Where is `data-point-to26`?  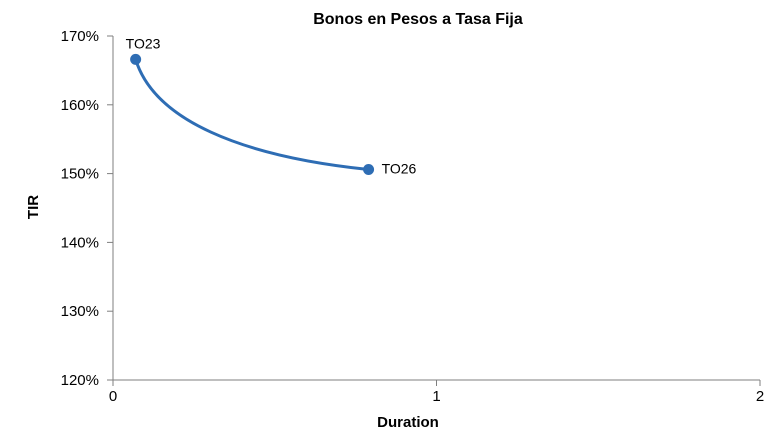
data-point-to26 is located at coordinates (369, 169).